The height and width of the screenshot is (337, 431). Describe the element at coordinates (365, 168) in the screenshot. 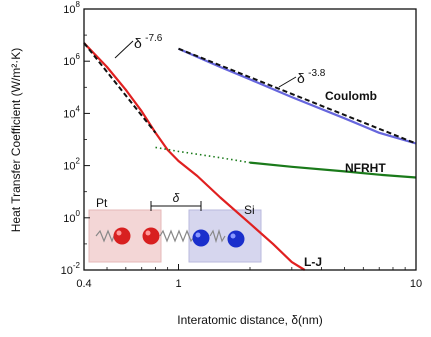

I see `series-label-nfrht: NFRHT` at that location.